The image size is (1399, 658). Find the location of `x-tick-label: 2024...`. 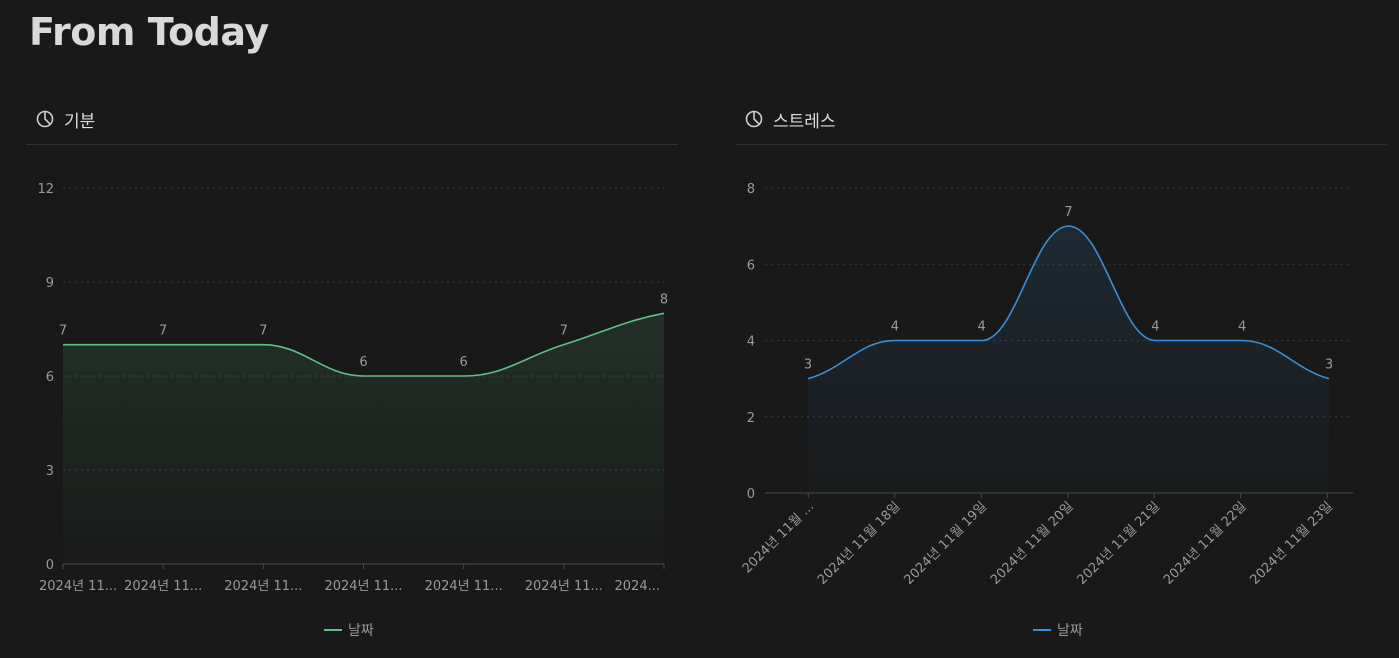

x-tick-label: 2024... is located at coordinates (637, 586).